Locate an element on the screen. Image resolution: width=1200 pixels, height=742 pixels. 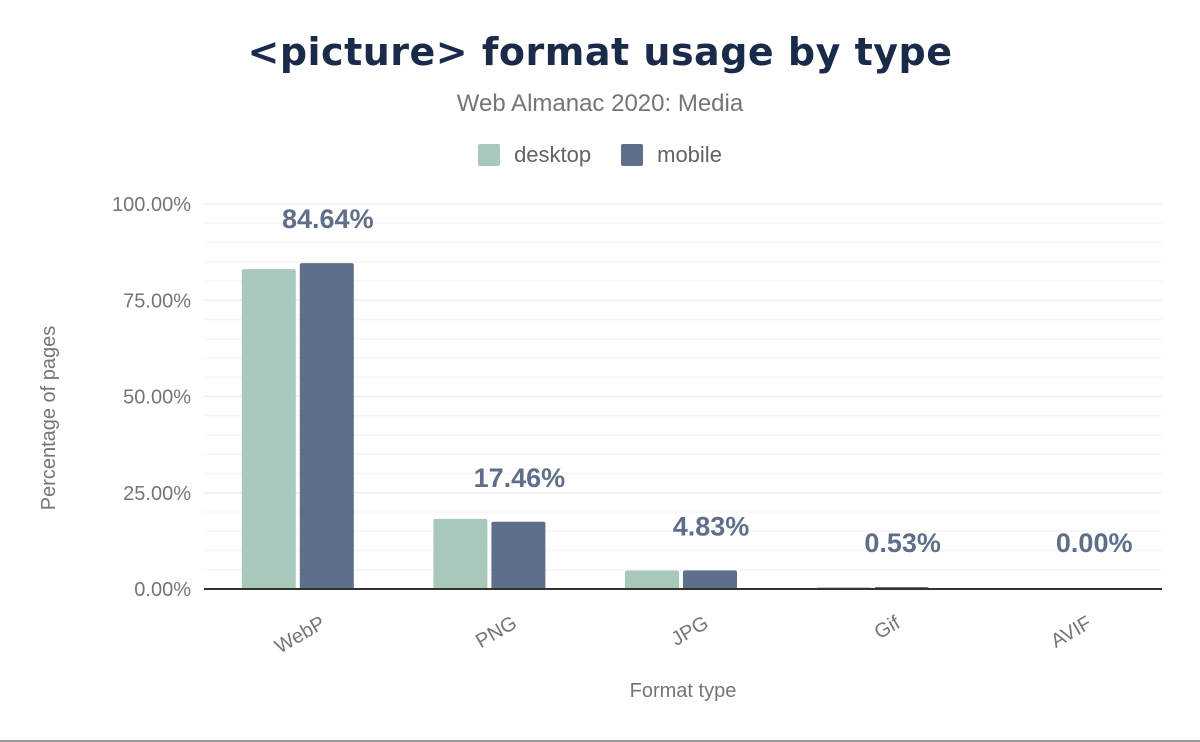
data-label: 4.83% is located at coordinates (711, 526).